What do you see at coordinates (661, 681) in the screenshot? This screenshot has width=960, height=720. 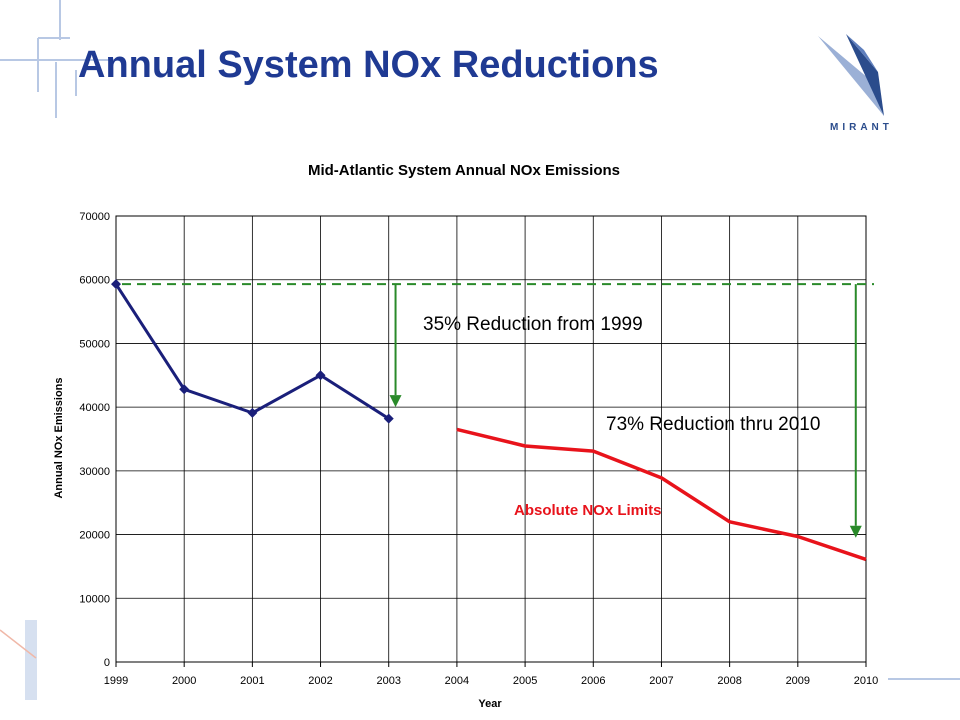 I see `x-tick-label: 2007` at bounding box center [661, 681].